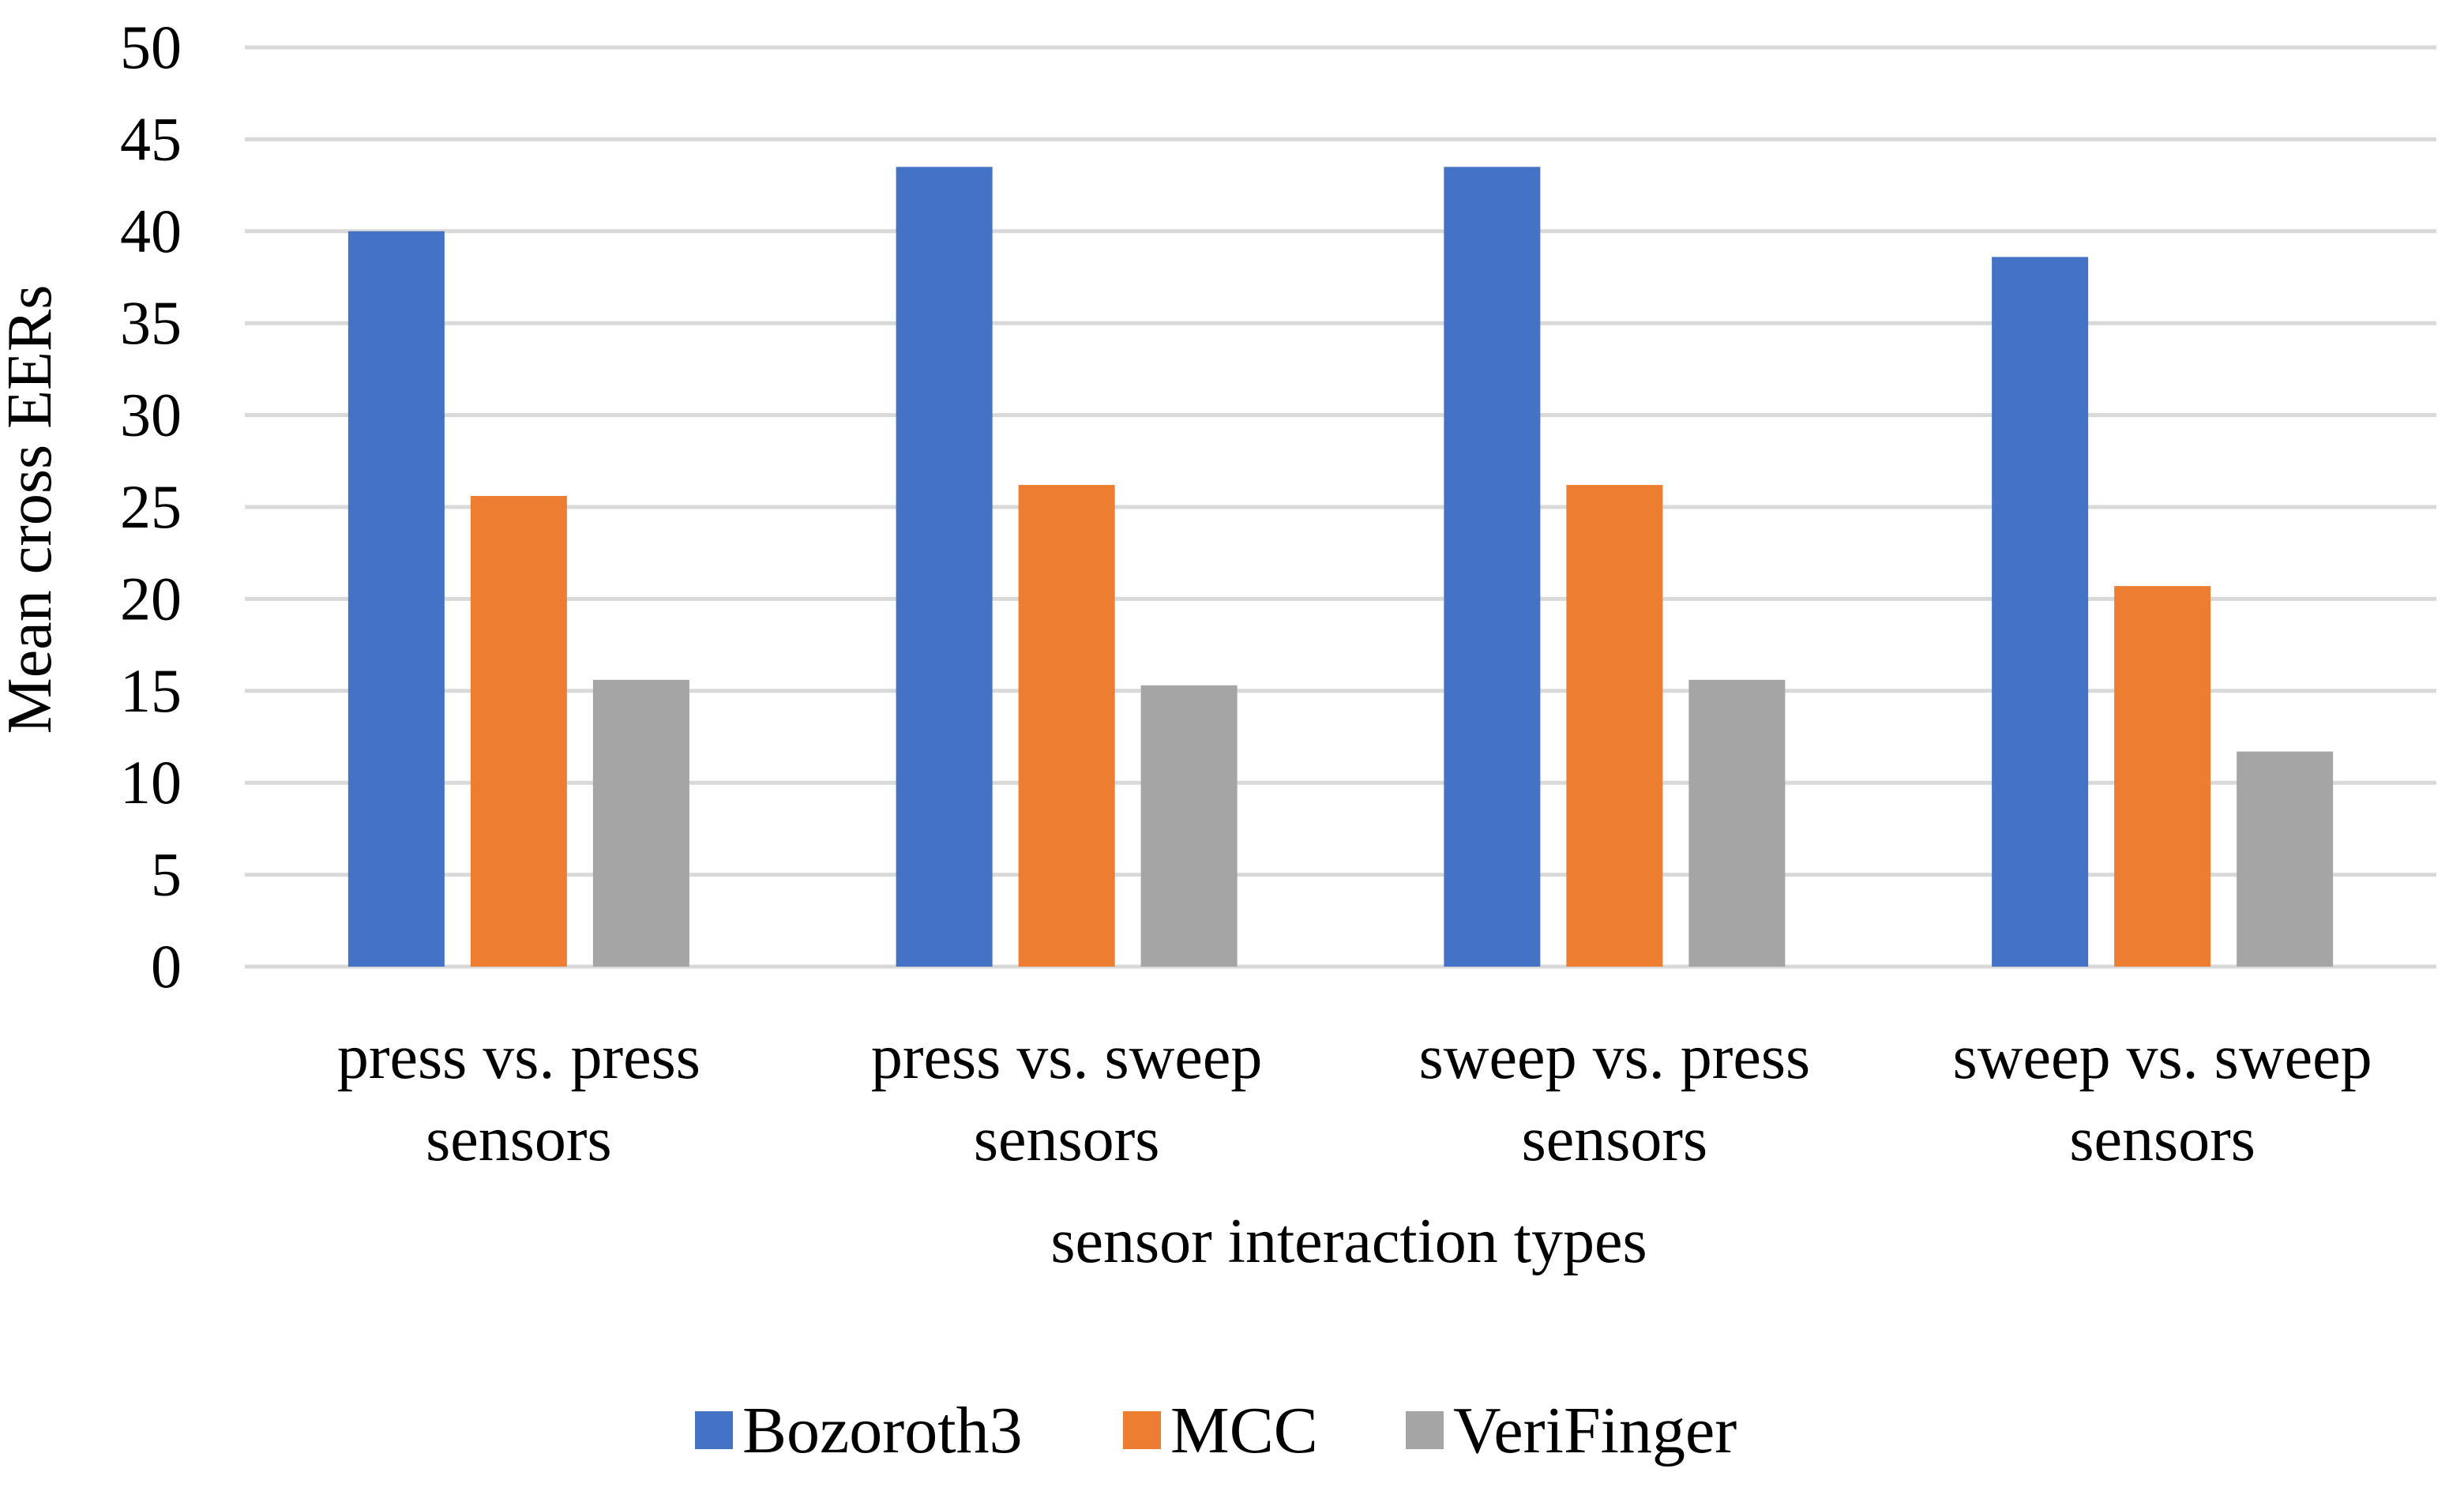 The height and width of the screenshot is (1491, 2464). What do you see at coordinates (151, 415) in the screenshot?
I see `y-tick-label: 30` at bounding box center [151, 415].